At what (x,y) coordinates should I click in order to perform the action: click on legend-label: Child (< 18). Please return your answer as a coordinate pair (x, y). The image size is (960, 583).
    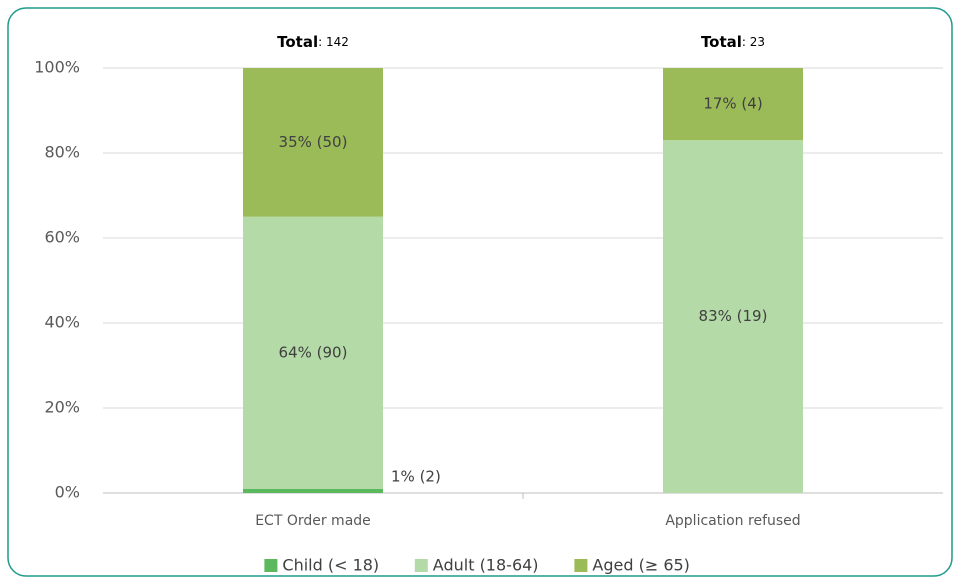
    Looking at the image, I should click on (330, 565).